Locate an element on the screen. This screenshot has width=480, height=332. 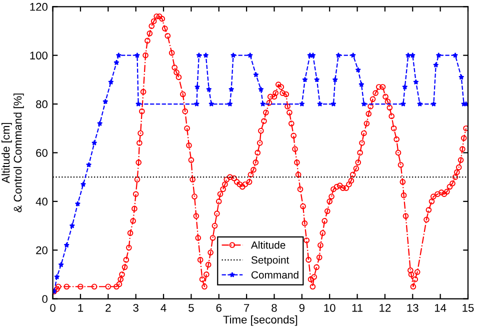
x-tick-label: 13 is located at coordinates (412, 308).